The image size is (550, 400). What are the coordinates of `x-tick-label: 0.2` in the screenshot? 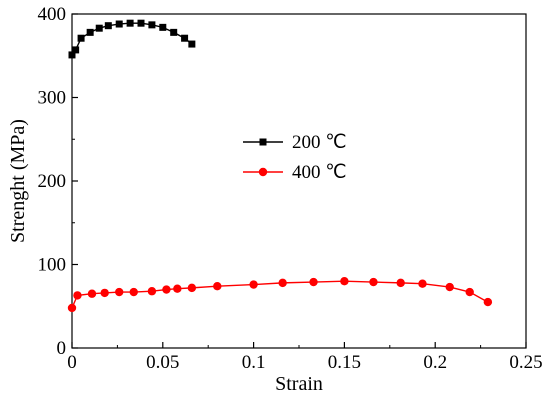 It's located at (435, 362).